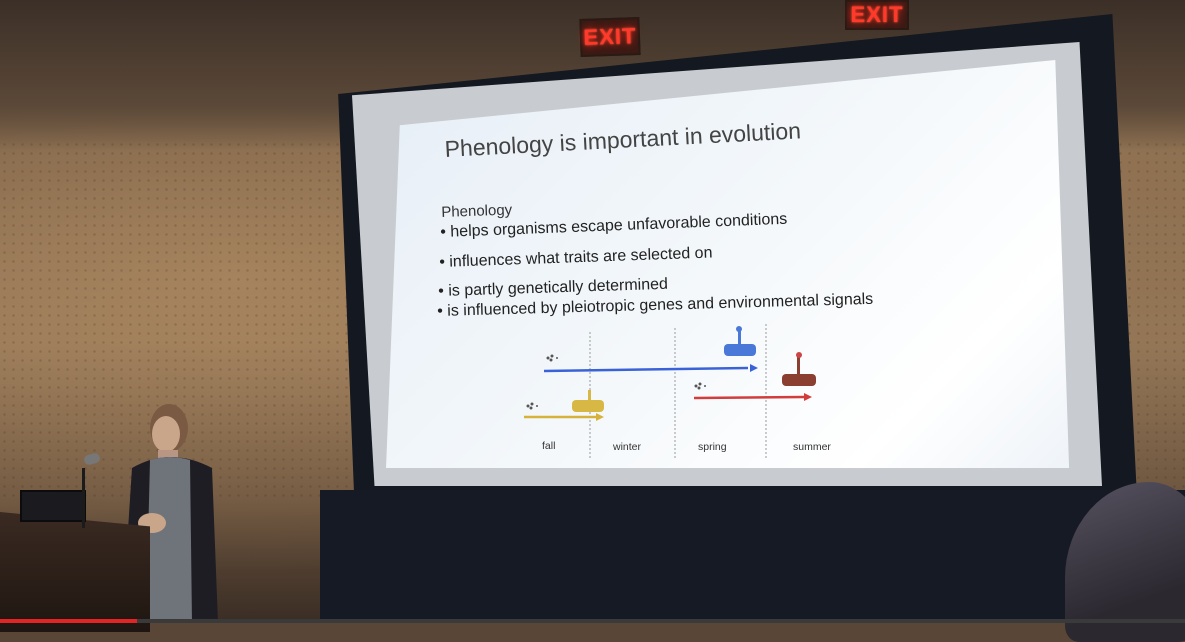 The height and width of the screenshot is (642, 1185). What do you see at coordinates (588, 401) in the screenshot?
I see `yellow-plant-icon` at bounding box center [588, 401].